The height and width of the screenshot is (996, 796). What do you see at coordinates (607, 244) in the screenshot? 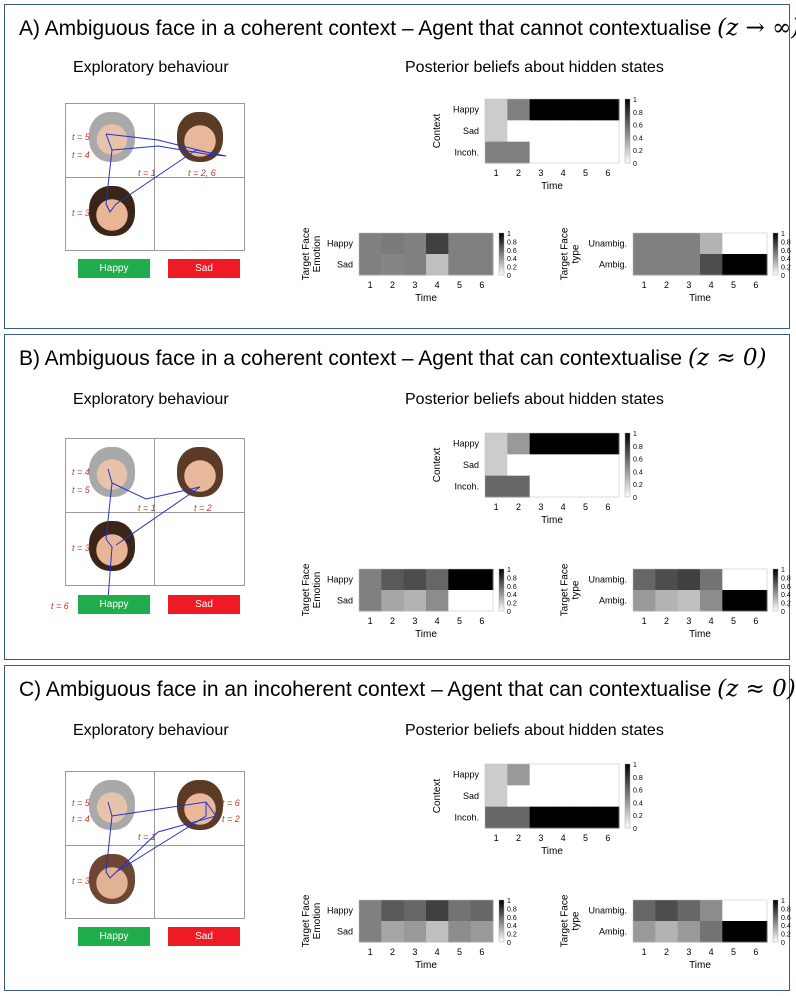
I see `row-label: Unambig.` at bounding box center [607, 244].